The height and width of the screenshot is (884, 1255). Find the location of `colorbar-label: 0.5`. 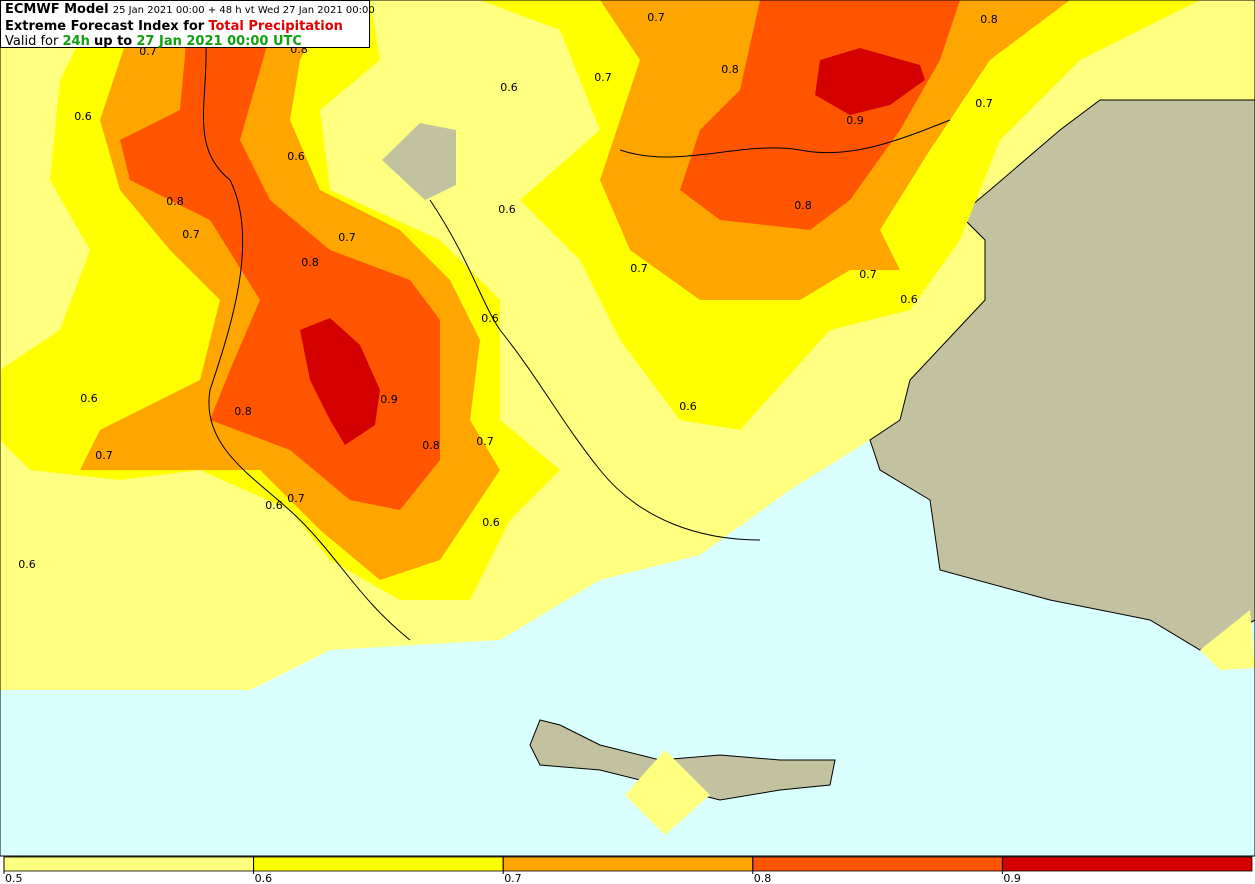

colorbar-label: 0.5 is located at coordinates (14, 878).